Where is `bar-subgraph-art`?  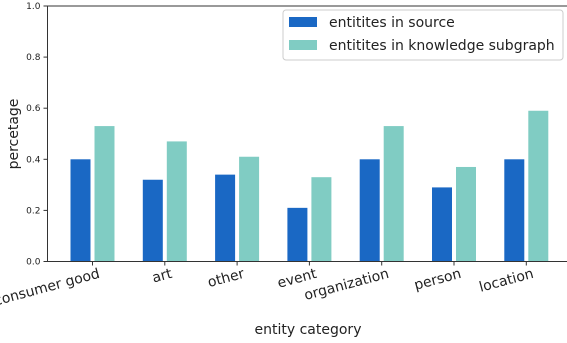 bar-subgraph-art is located at coordinates (176, 201).